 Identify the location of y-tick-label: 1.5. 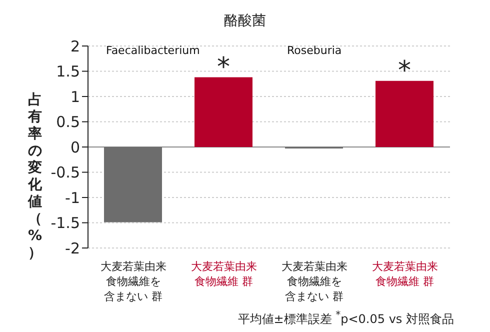
(68, 71).